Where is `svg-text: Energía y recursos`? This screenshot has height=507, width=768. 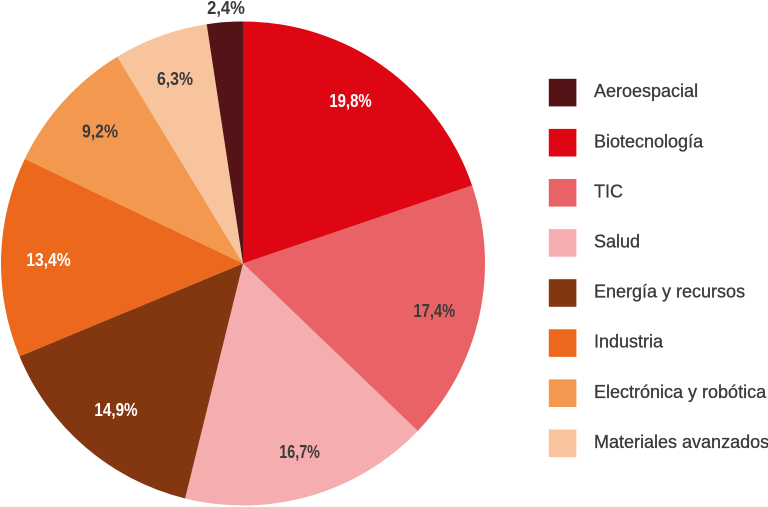 svg-text: Energía y recursos is located at coordinates (669, 292).